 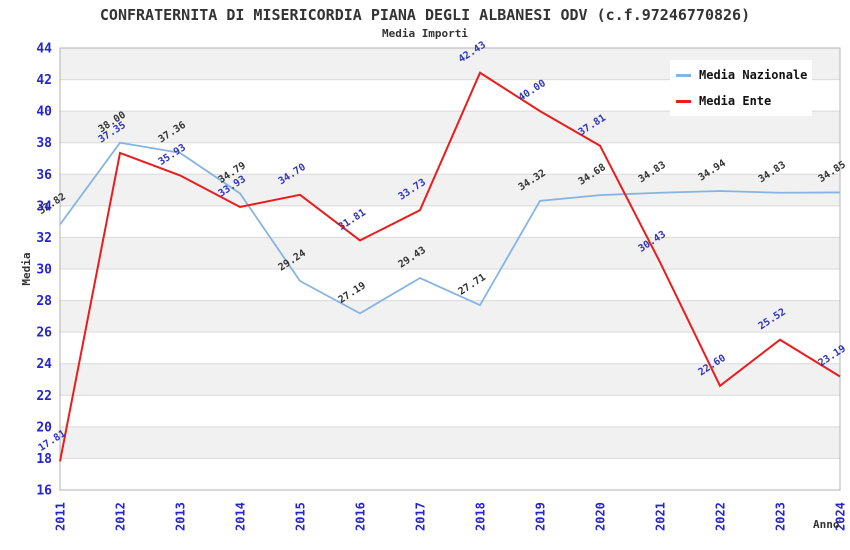 I want to click on data-label: 27.71, so click(x=472, y=285).